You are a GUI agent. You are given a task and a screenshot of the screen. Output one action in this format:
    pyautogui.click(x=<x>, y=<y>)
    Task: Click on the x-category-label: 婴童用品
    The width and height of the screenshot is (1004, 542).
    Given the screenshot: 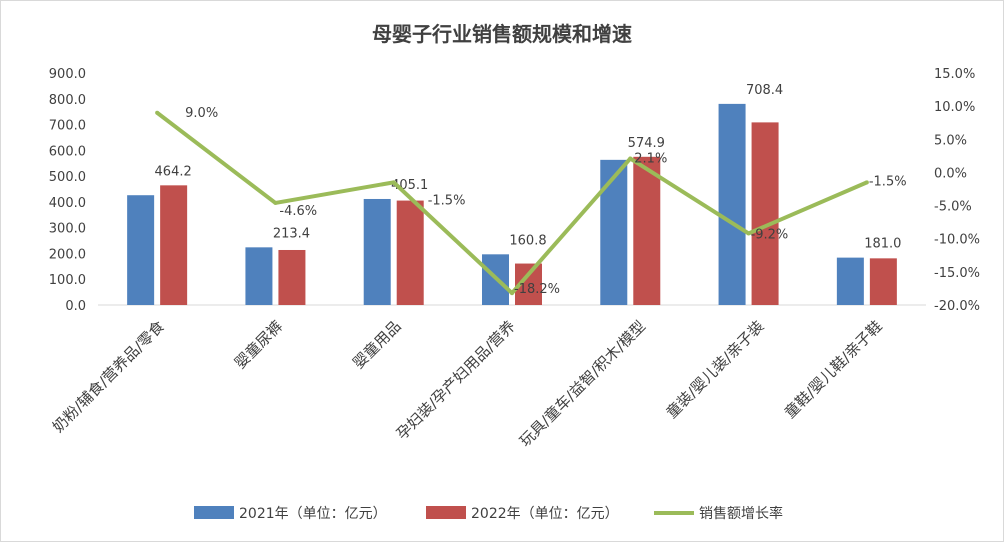 What is the action you would take?
    pyautogui.click(x=376, y=344)
    